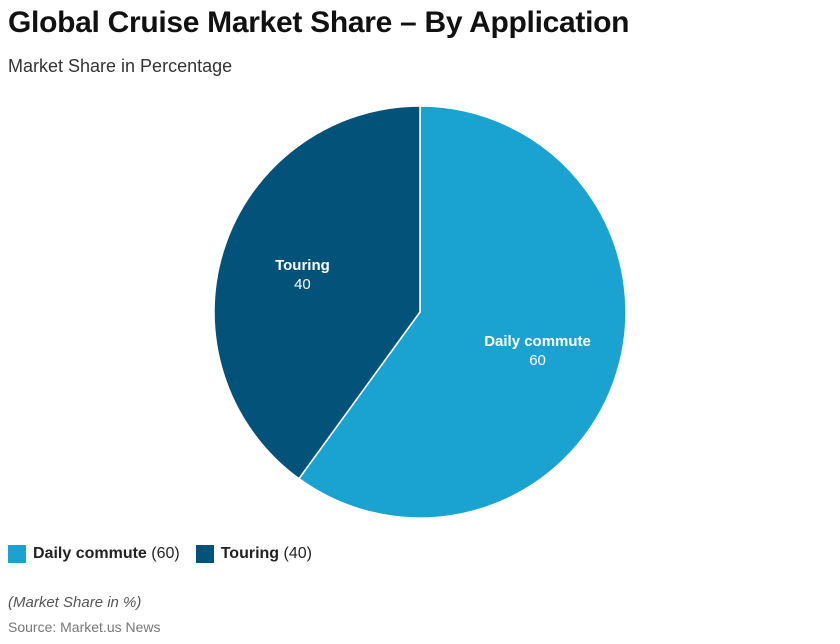 Image resolution: width=840 pixels, height=644 pixels. Describe the element at coordinates (75, 602) in the screenshot. I see `chart-note: (Market Share in %)` at that location.